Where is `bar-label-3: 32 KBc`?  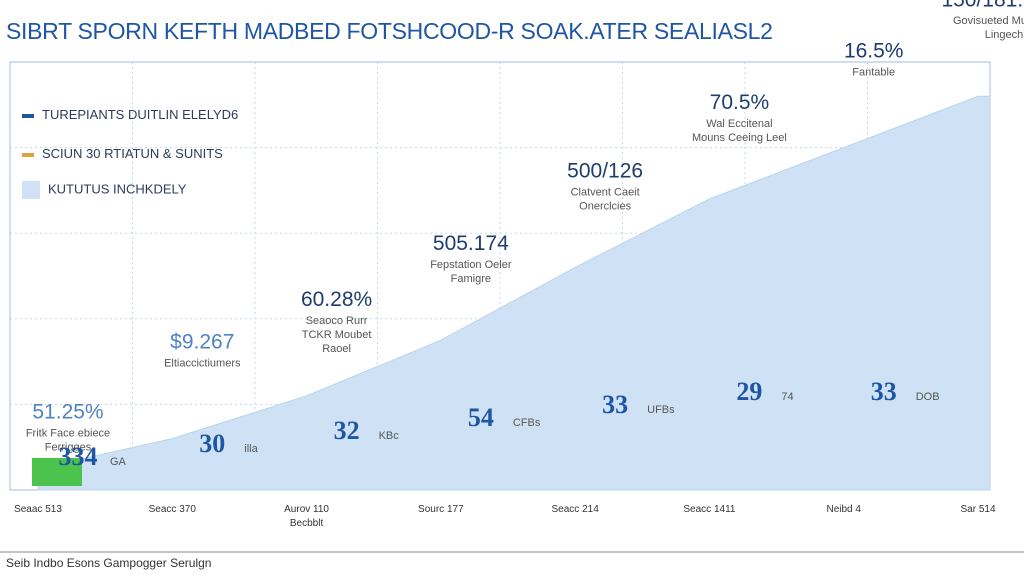 bar-label-3: 32 KBc is located at coordinates (367, 430).